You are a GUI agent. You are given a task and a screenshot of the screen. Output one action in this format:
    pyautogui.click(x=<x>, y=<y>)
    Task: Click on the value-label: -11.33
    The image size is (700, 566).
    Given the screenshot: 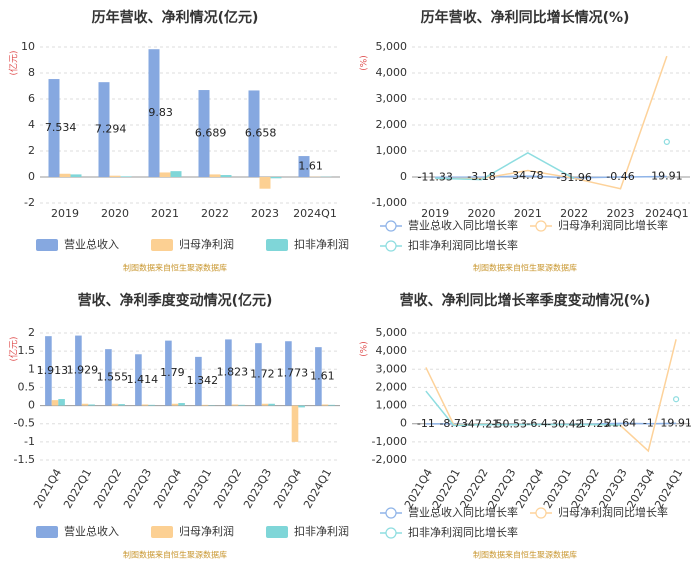 What is the action you would take?
    pyautogui.click(x=434, y=176)
    